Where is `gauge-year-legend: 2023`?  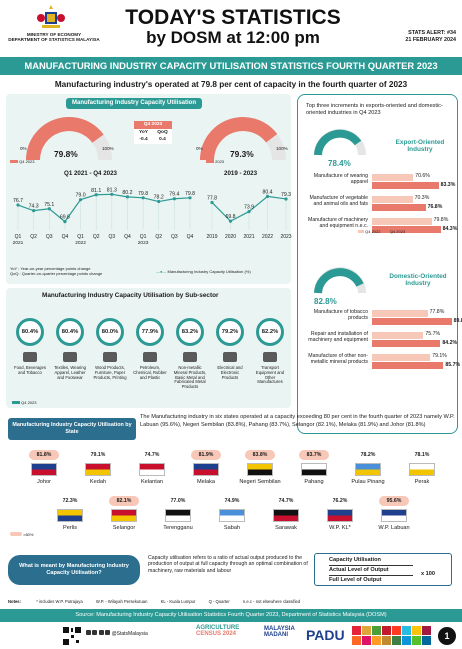
gauge-year-legend: 2023 is located at coordinates (215, 161).